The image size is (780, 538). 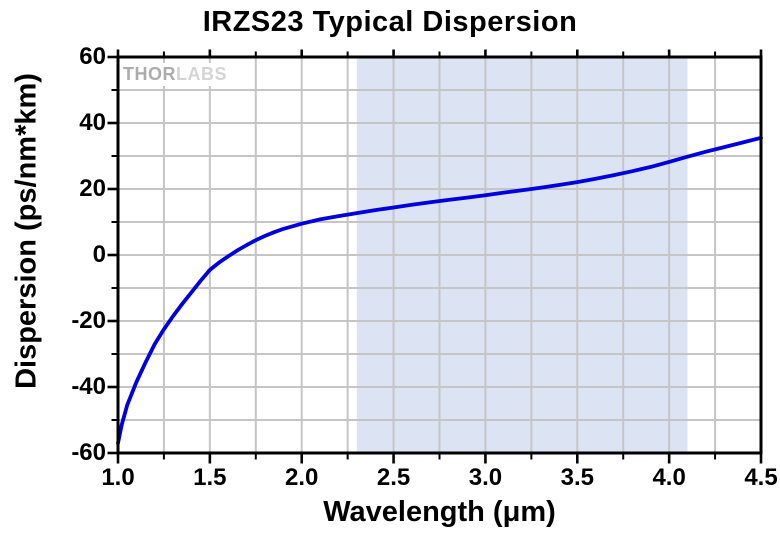 What do you see at coordinates (390, 22) in the screenshot?
I see `chart-title: IRZS23 Typical Dispersion` at bounding box center [390, 22].